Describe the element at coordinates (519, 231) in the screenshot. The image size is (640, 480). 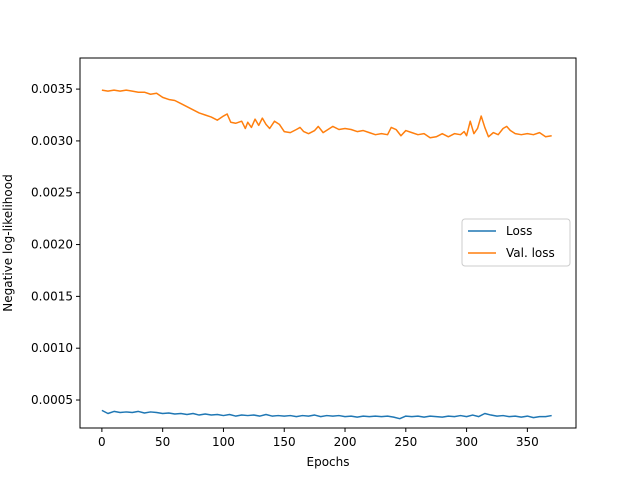
I see `legend-label-loss: Loss` at that location.